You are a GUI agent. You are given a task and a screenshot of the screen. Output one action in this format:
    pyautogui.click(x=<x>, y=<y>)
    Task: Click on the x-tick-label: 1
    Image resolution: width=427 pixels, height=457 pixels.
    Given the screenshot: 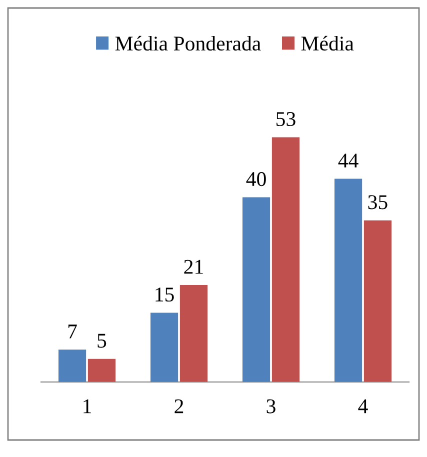 What is the action you would take?
    pyautogui.click(x=87, y=406)
    